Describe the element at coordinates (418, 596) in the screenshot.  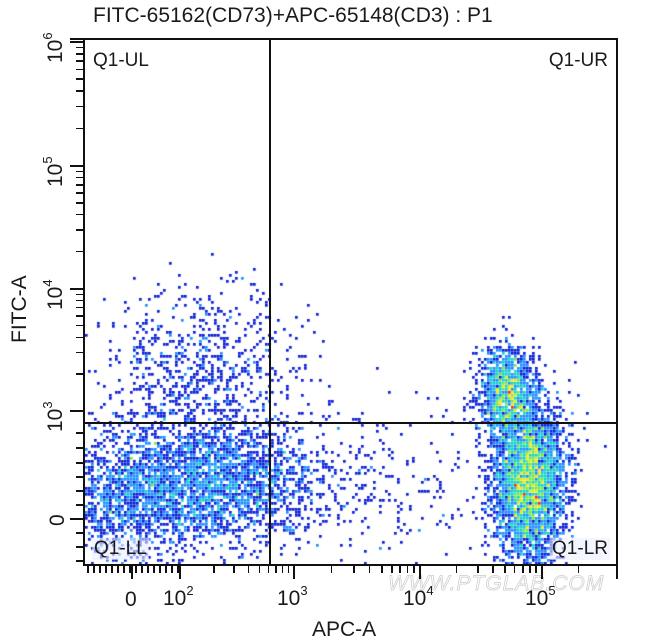
I see `x-tick-label: 10⁴` at that location.